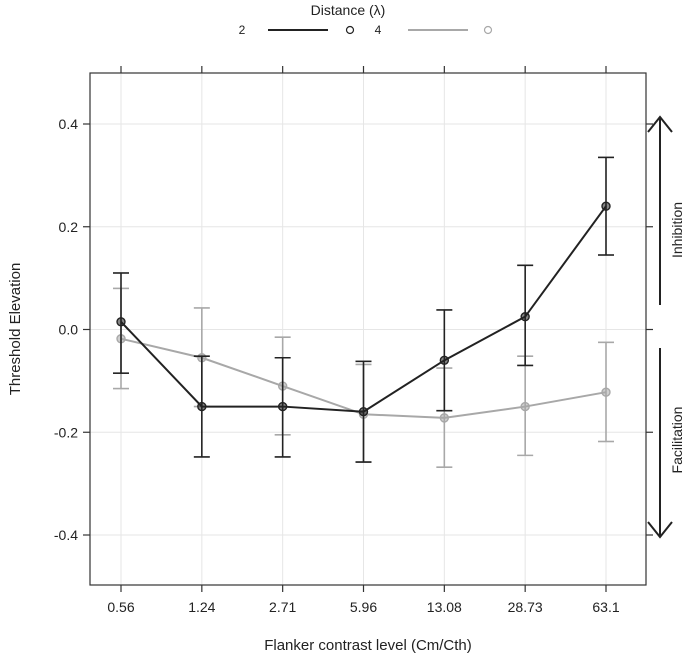 The width and height of the screenshot is (685, 657). What do you see at coordinates (15, 329) in the screenshot?
I see `y-axis-label: Threshold Elevation` at bounding box center [15, 329].